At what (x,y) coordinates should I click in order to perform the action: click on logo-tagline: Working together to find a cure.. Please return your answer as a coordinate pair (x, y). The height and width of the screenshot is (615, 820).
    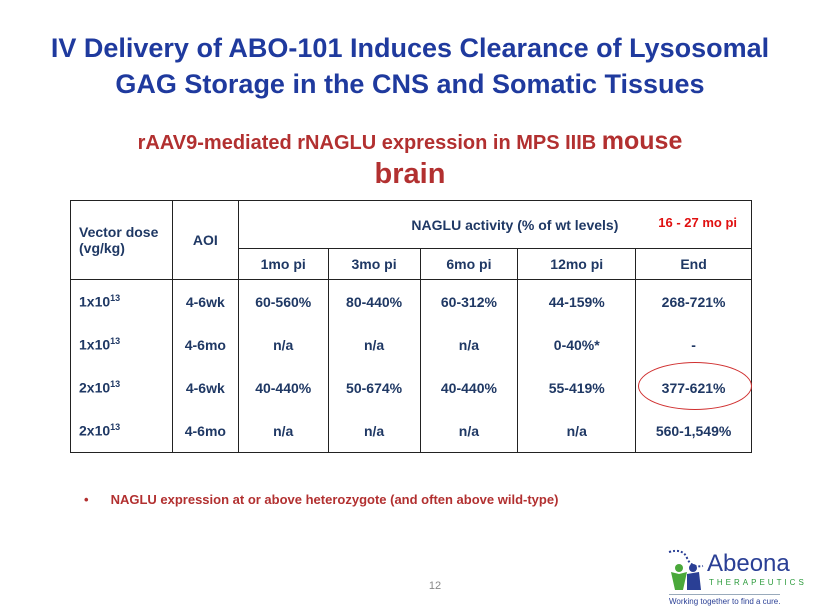
    Looking at the image, I should click on (725, 600).